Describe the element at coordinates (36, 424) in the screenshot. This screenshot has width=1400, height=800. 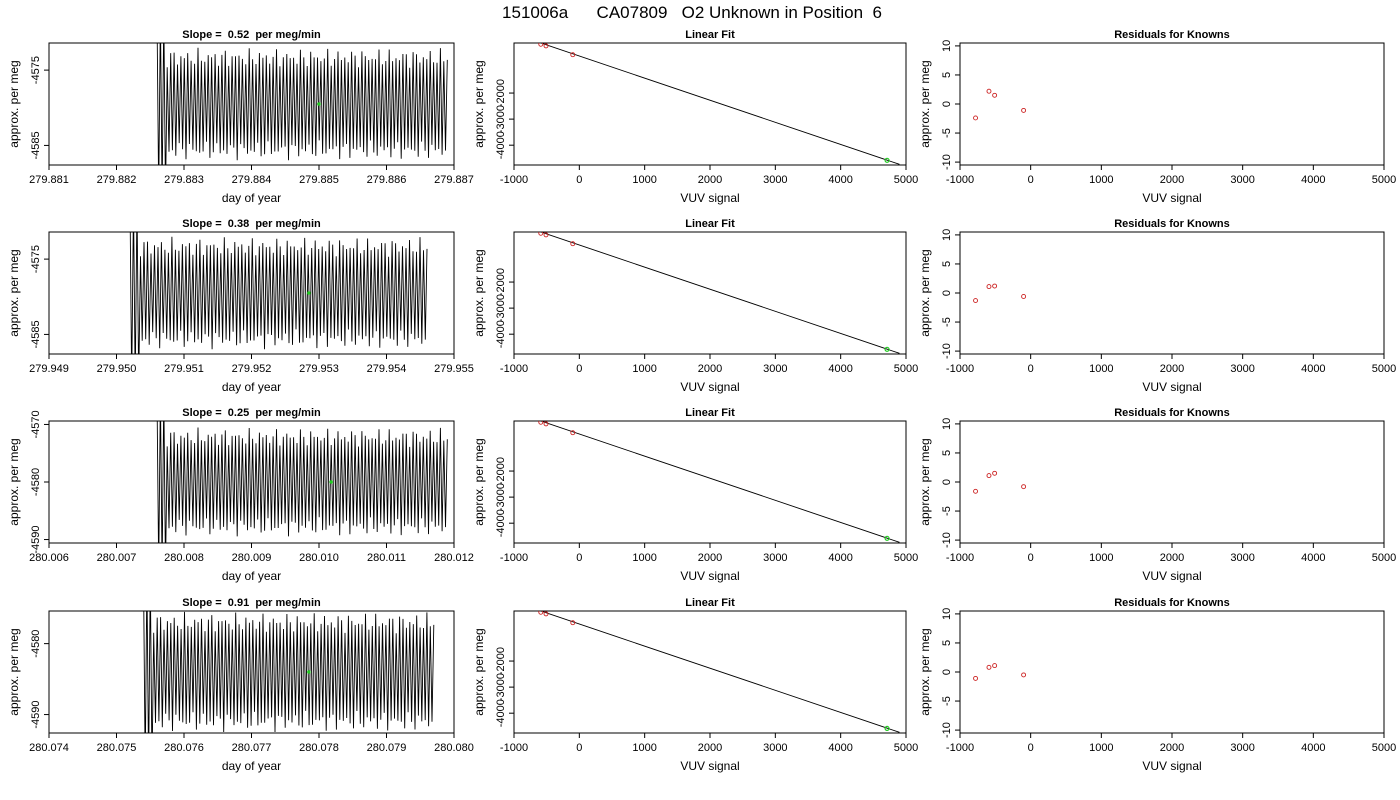
I see `y-tick-label: -4570` at that location.